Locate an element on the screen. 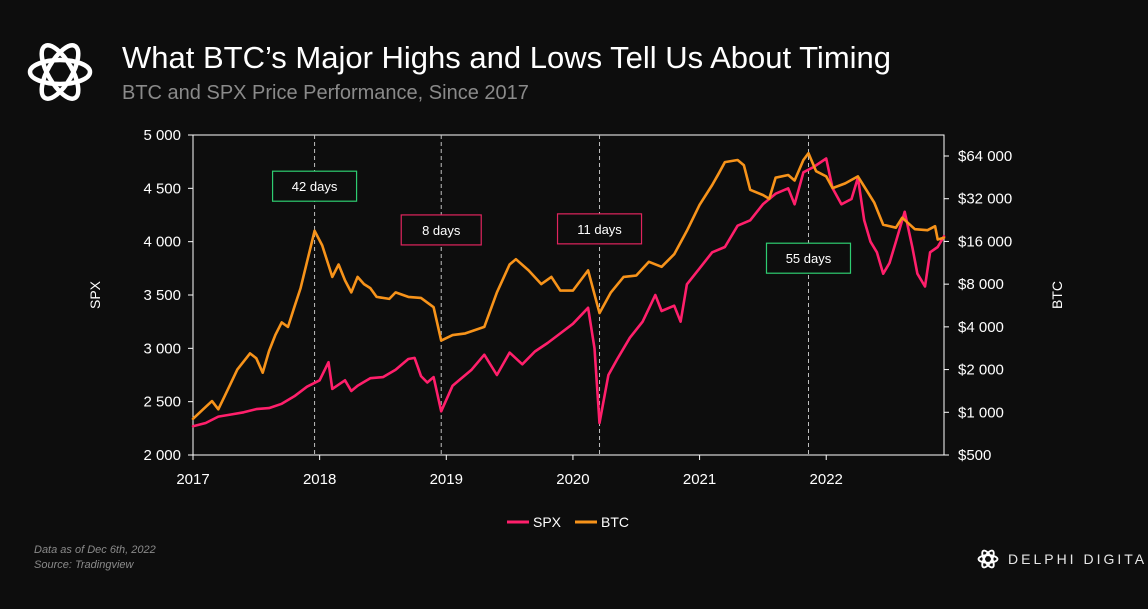  y-right-tick-label: $64 000 is located at coordinates (985, 156).